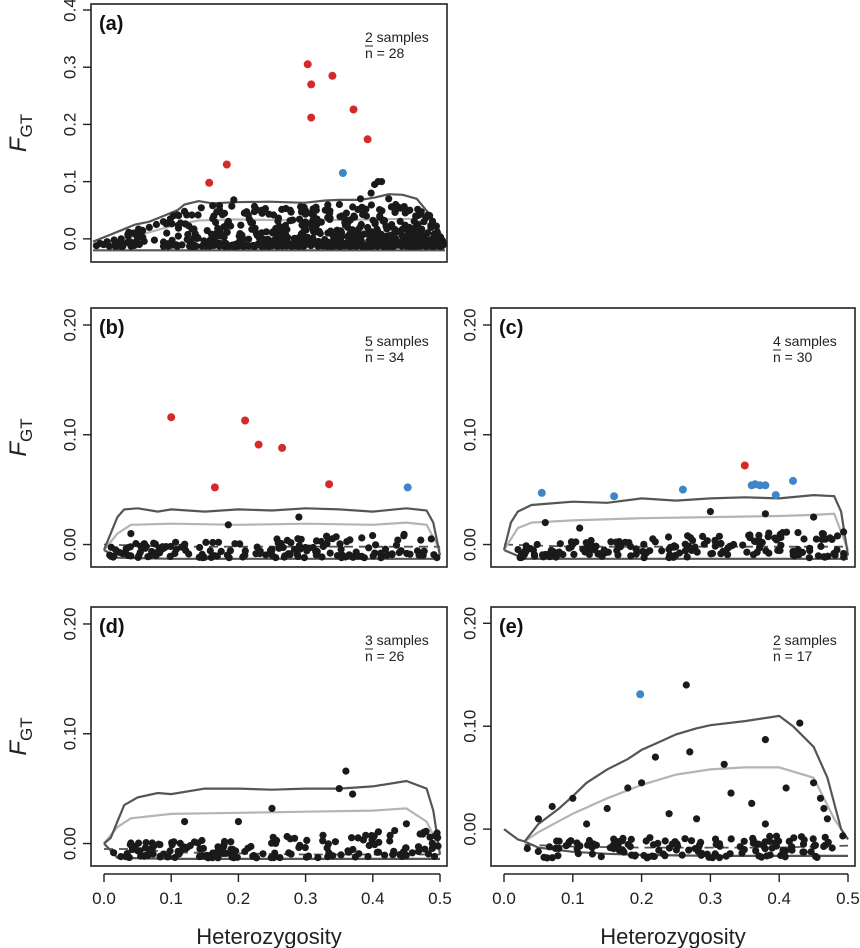  Describe the element at coordinates (805, 640) in the screenshot. I see `samples-annotation: 2 samples` at that location.